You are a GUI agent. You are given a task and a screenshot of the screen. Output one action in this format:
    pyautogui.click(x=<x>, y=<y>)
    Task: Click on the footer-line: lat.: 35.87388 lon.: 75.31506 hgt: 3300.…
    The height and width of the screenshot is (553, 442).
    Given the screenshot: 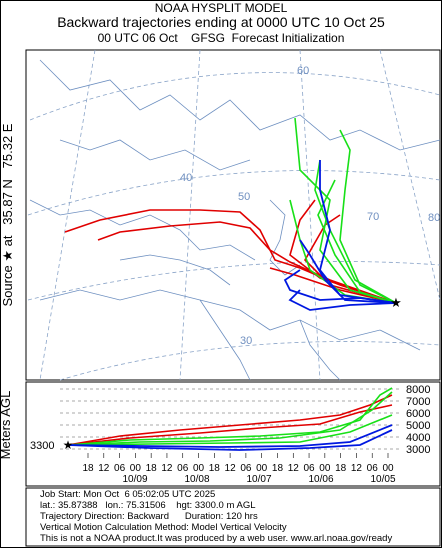 What is the action you would take?
    pyautogui.click(x=148, y=505)
    